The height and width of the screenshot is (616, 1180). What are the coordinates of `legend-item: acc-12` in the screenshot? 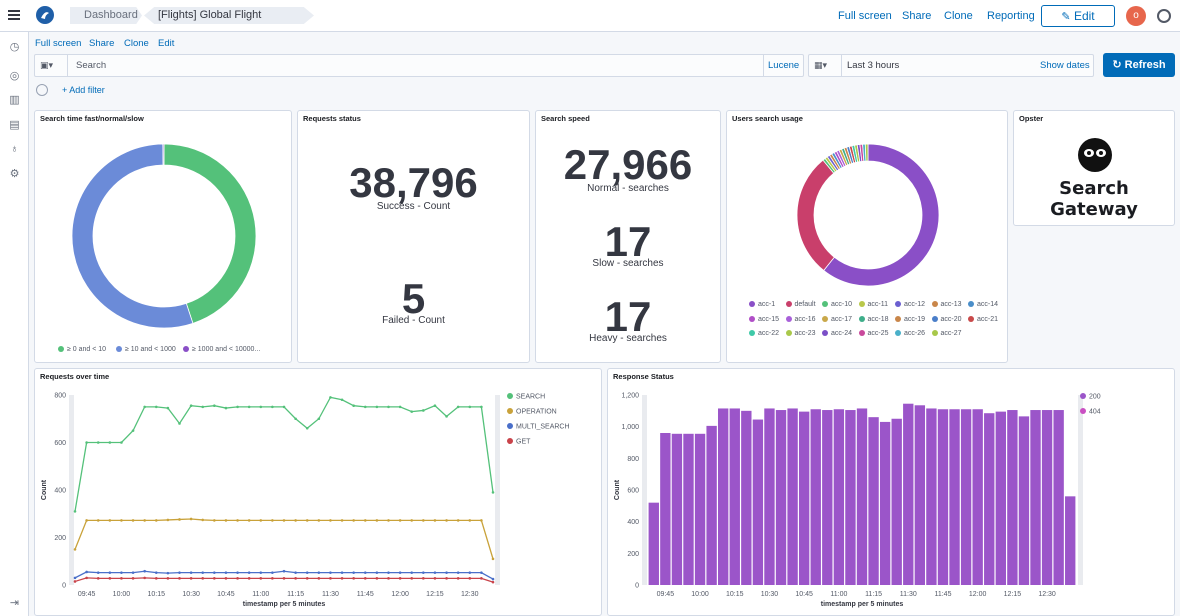 It's located at (910, 304).